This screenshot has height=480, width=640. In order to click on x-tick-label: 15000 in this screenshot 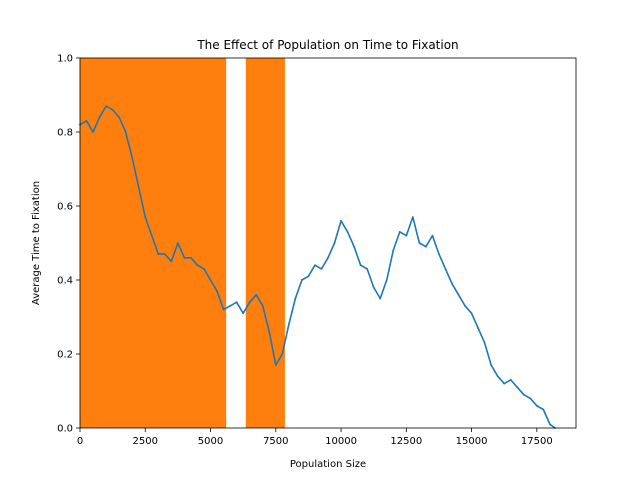, I will do `click(472, 441)`.